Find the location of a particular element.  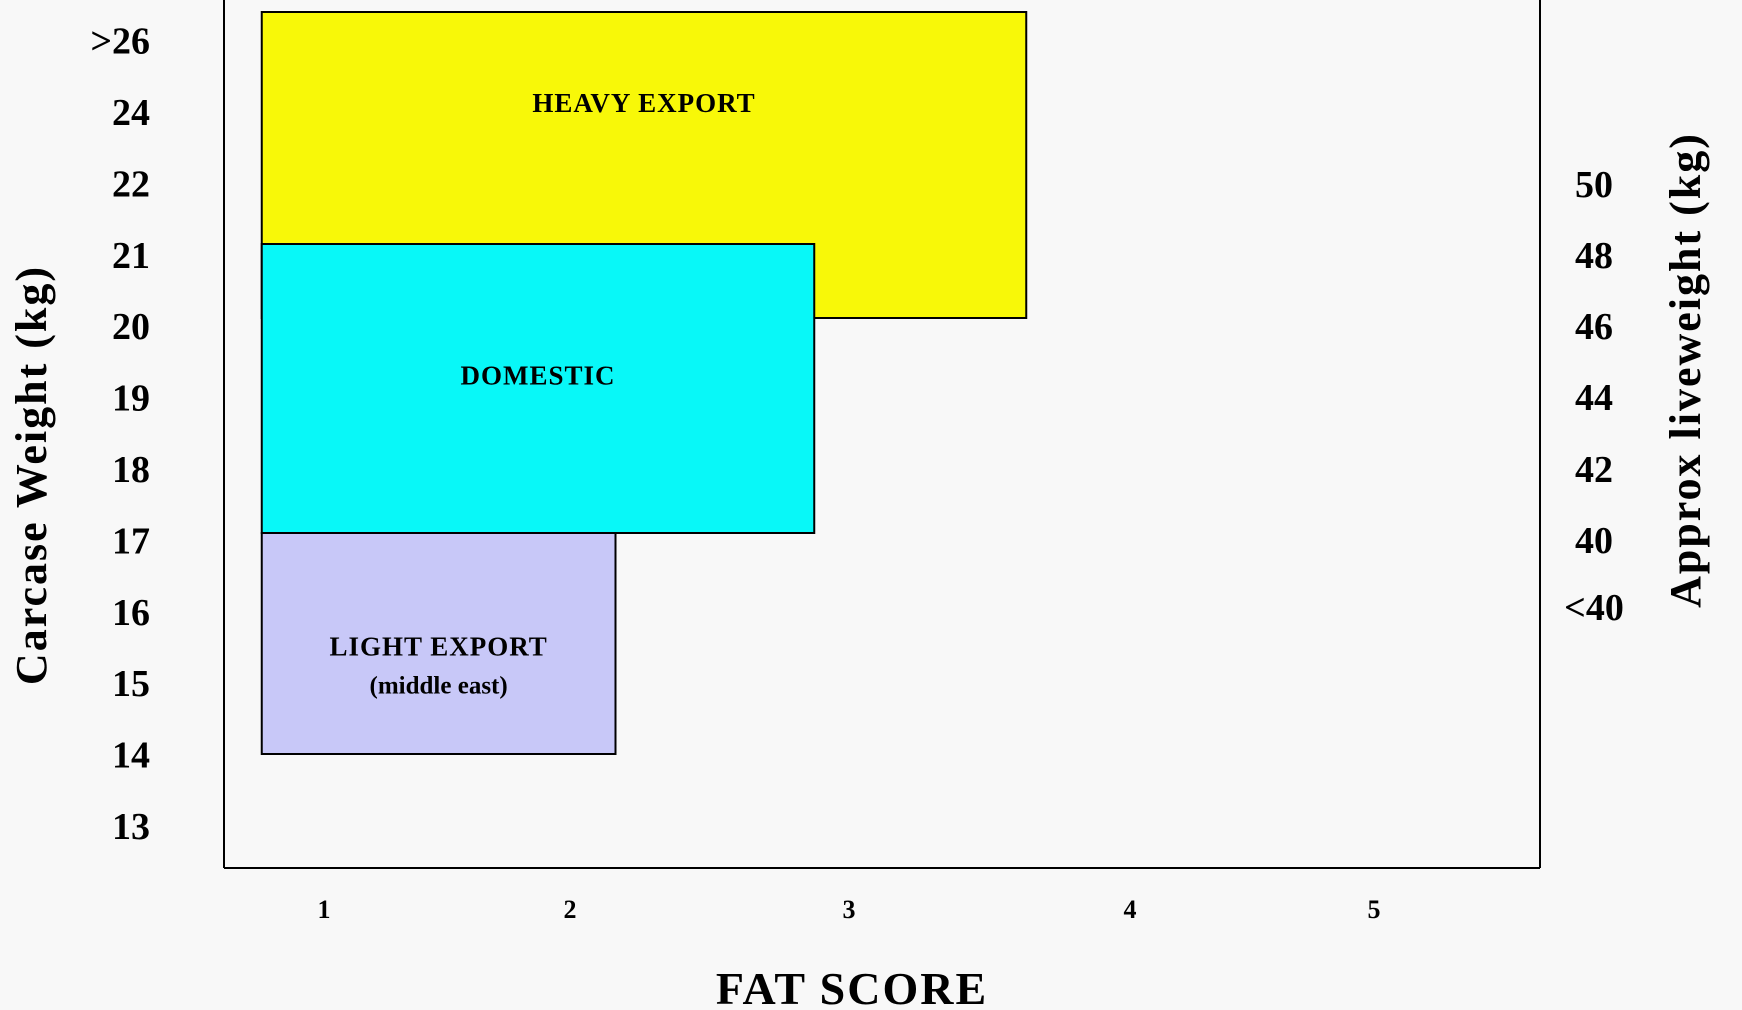

y-tick-label: 18 is located at coordinates (131, 470).